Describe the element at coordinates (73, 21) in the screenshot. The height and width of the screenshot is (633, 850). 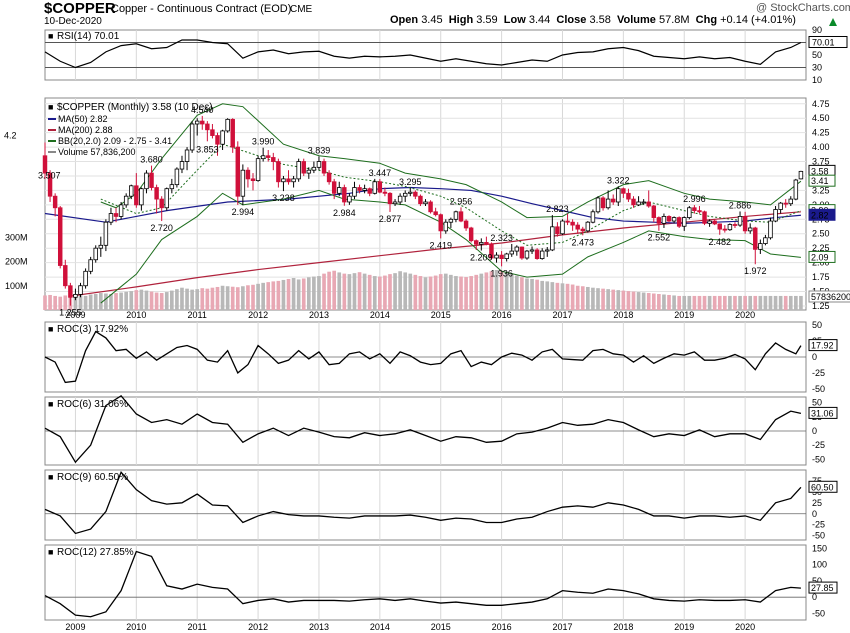
I see `chart-date: 10-Dec-2020` at that location.